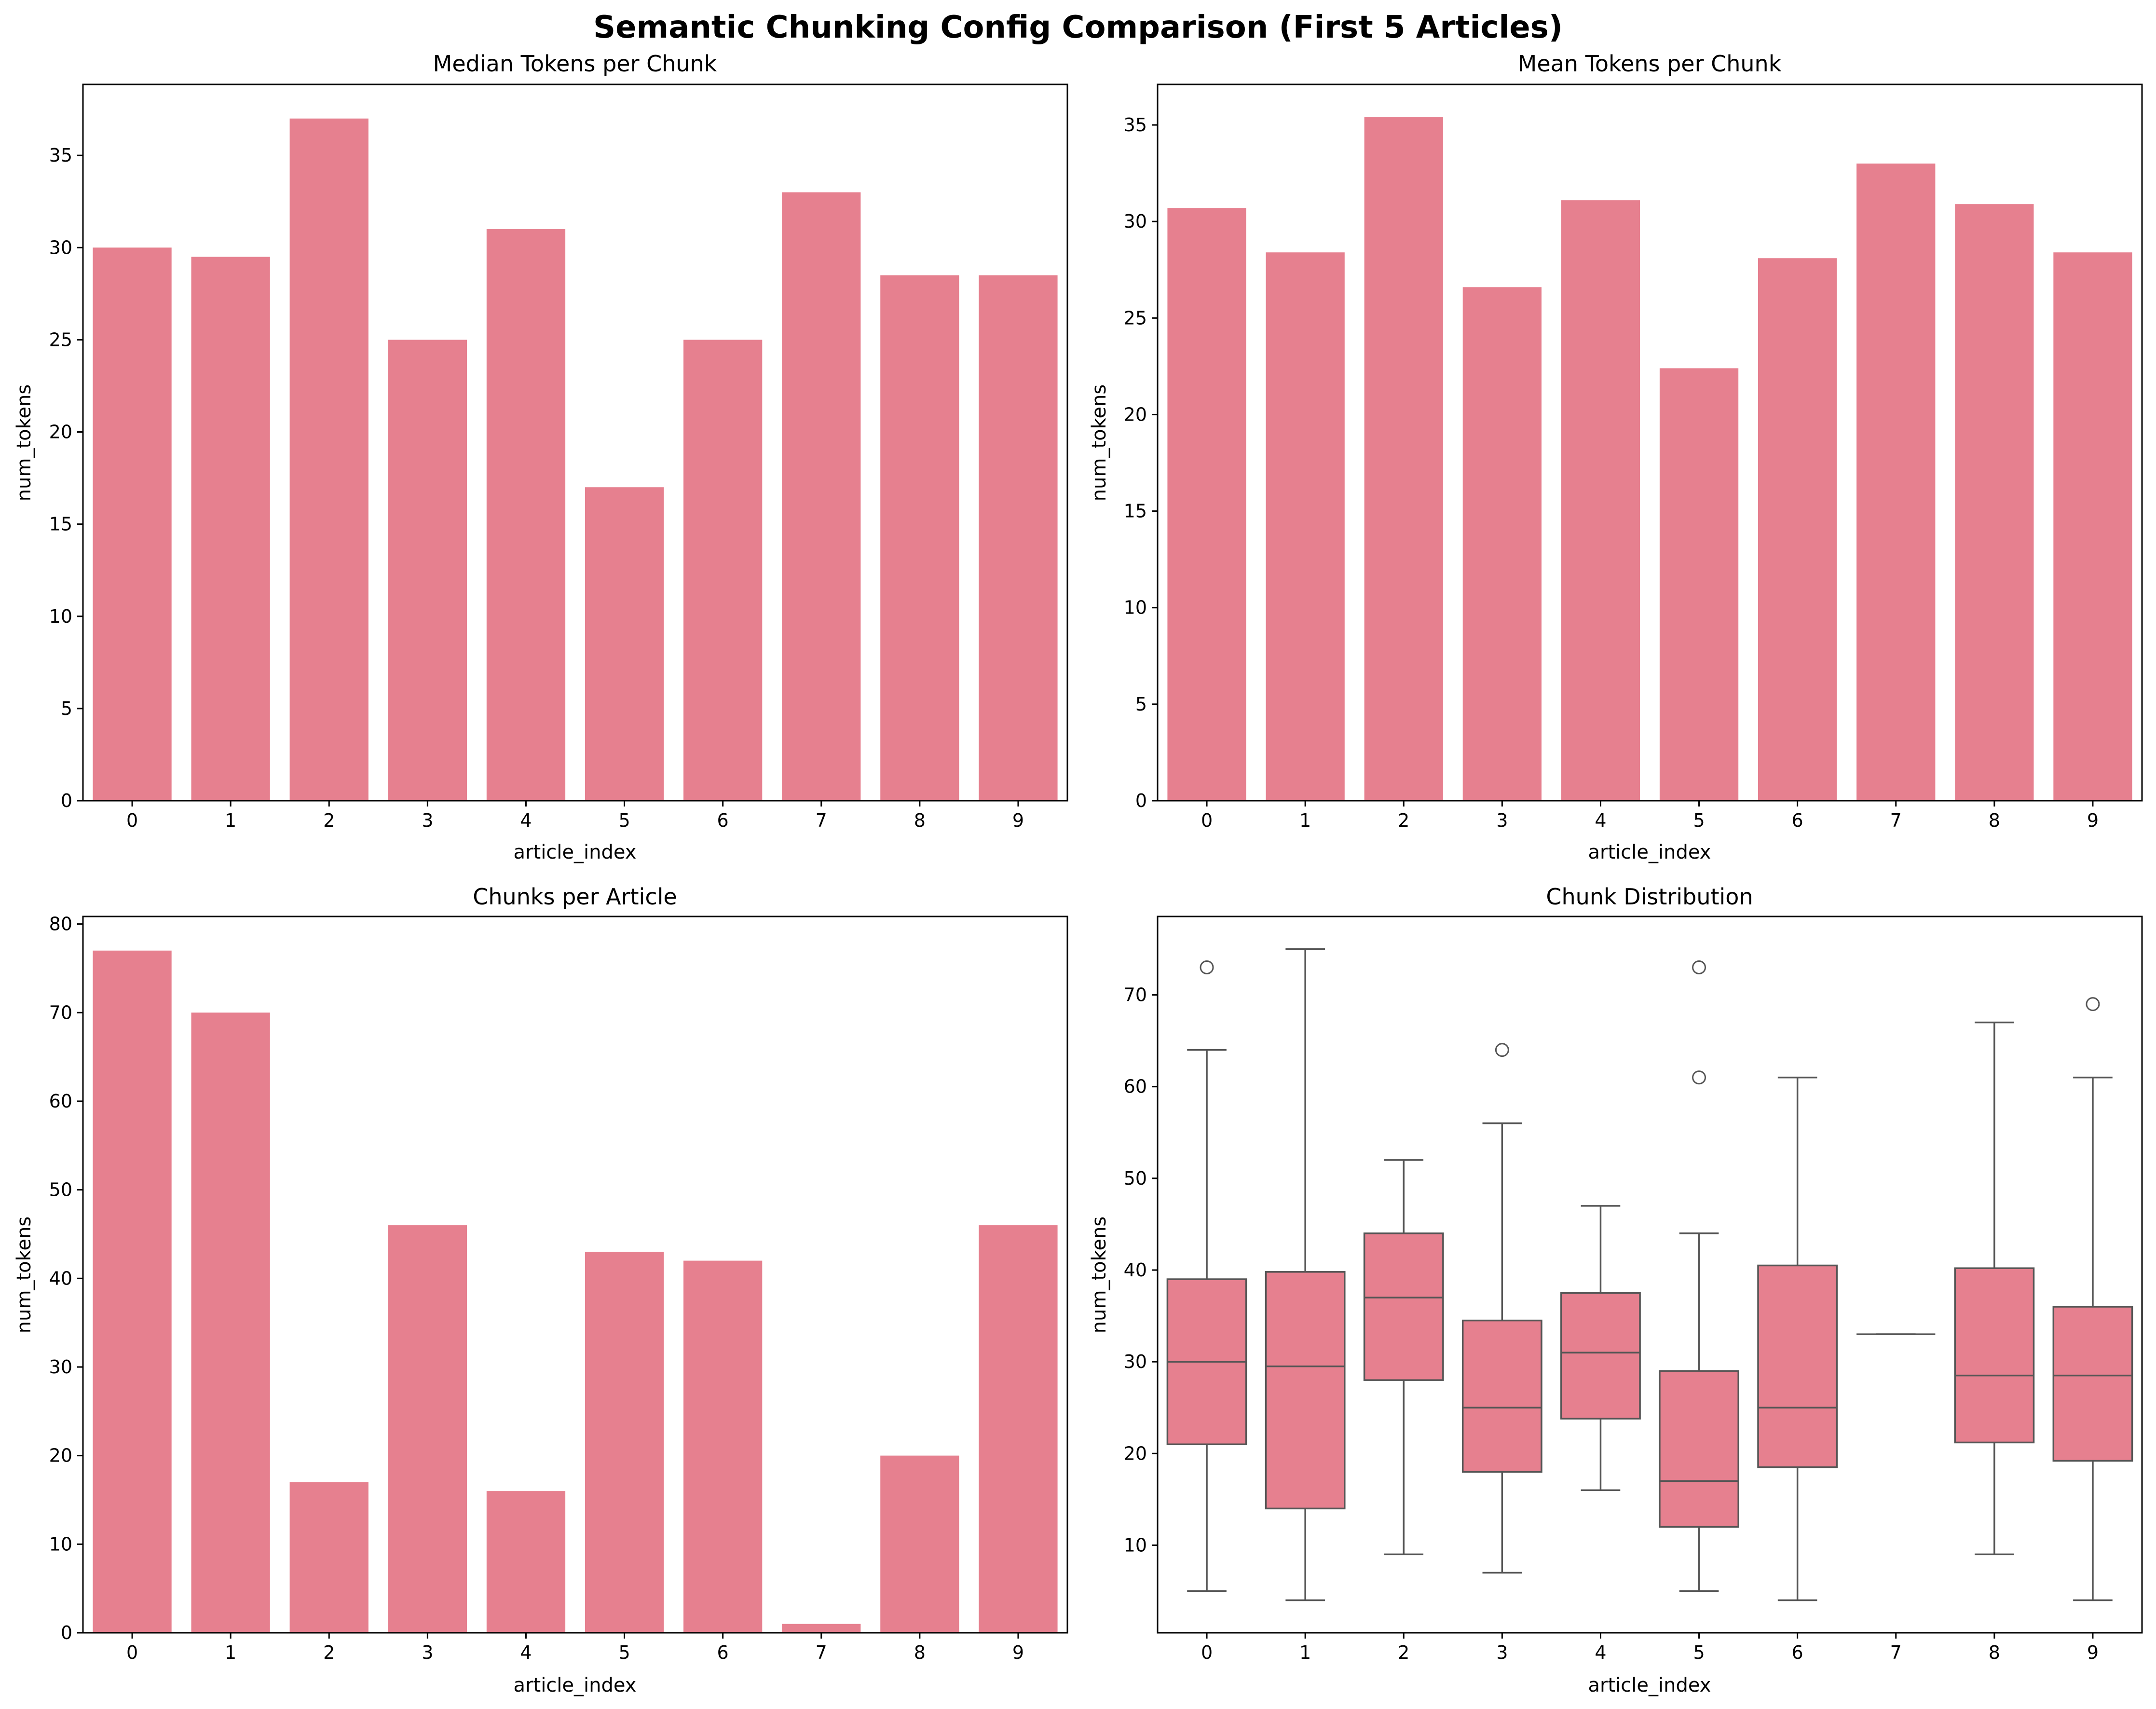 The height and width of the screenshot is (1709, 2156). What do you see at coordinates (575, 897) in the screenshot?
I see `panel-title: Chunks per Article` at bounding box center [575, 897].